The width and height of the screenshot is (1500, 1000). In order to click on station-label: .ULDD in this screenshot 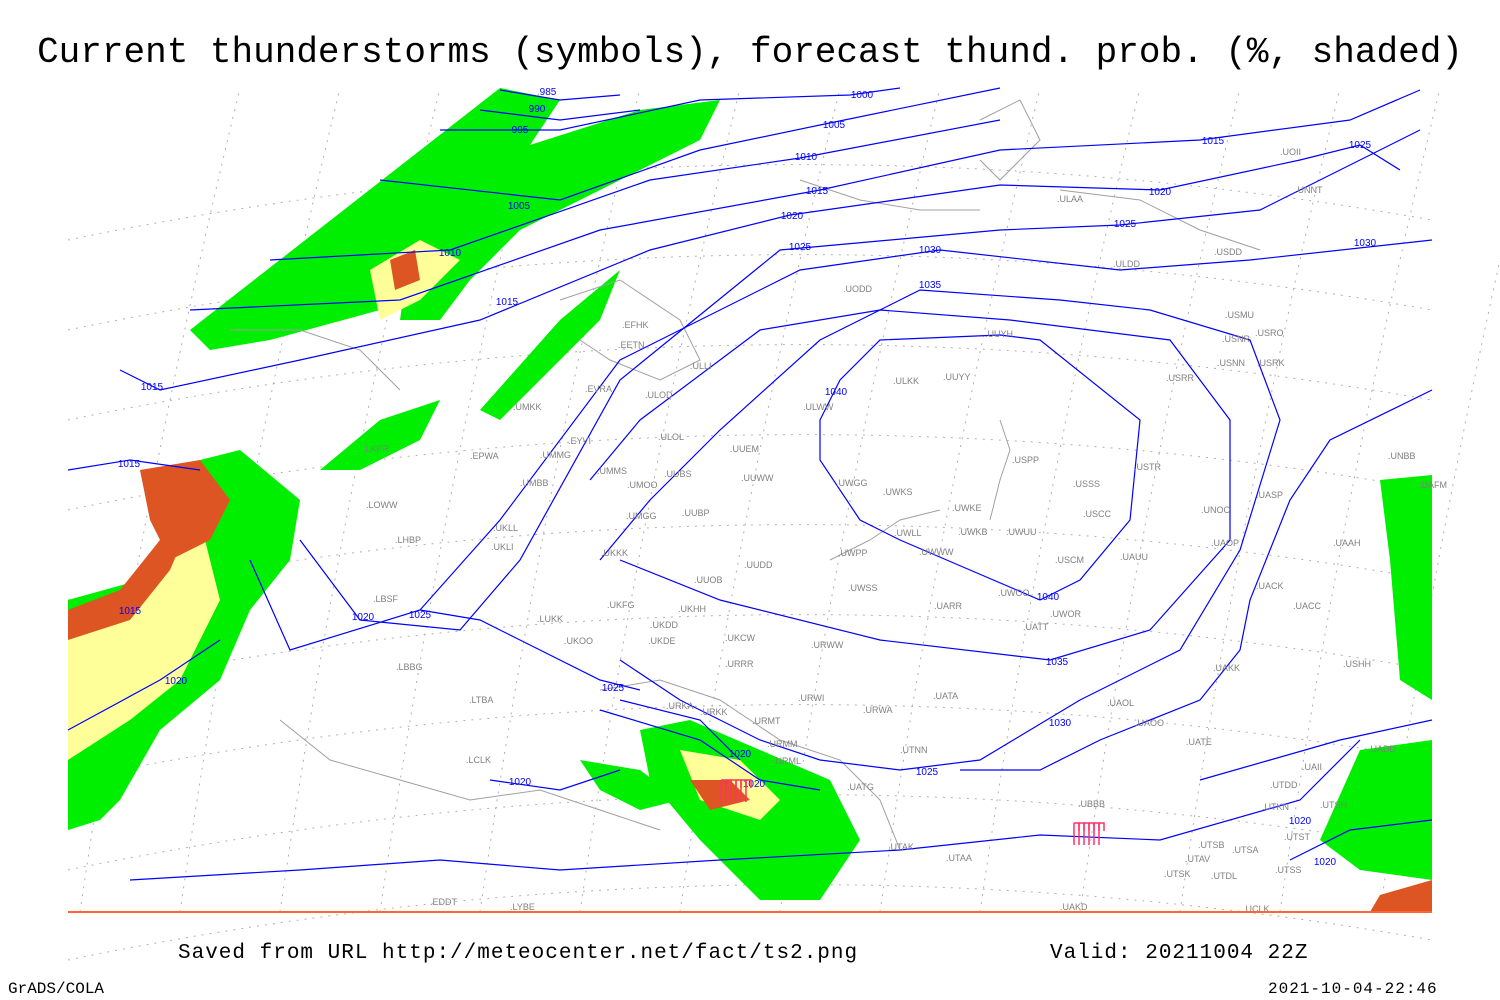, I will do `click(1127, 264)`.